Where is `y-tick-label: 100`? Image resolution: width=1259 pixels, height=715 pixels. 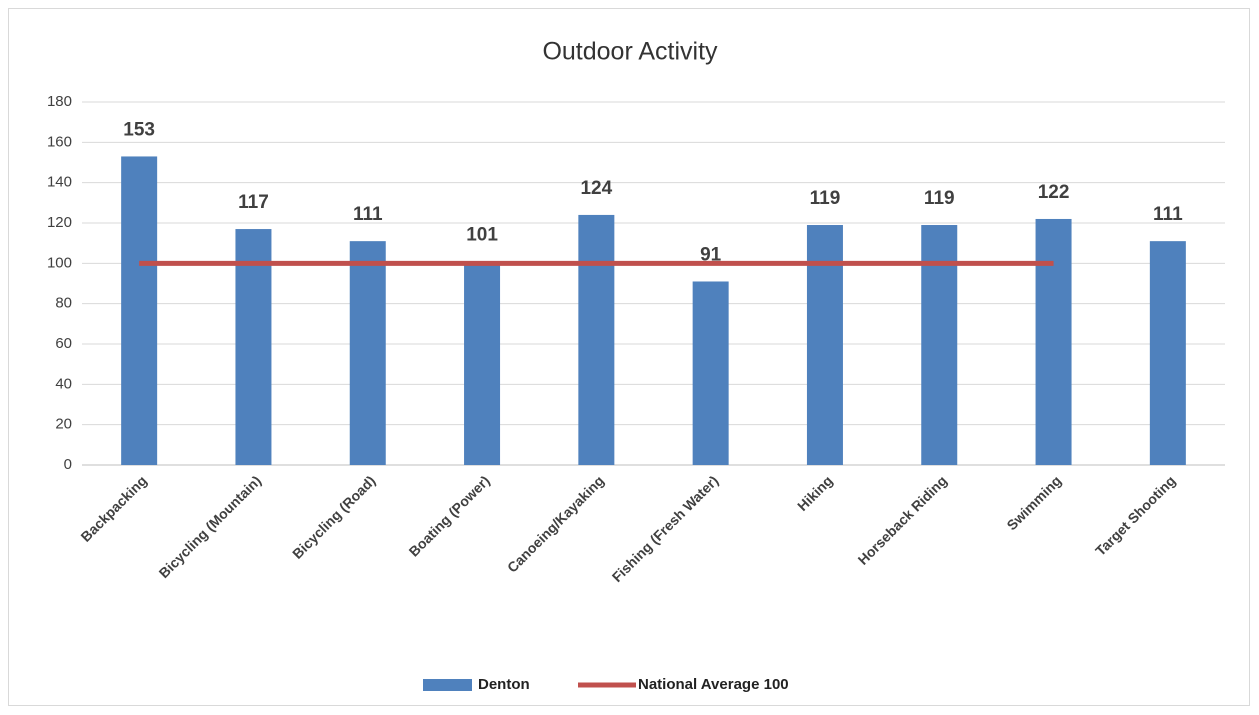
y-tick-label: 100 is located at coordinates (59, 262).